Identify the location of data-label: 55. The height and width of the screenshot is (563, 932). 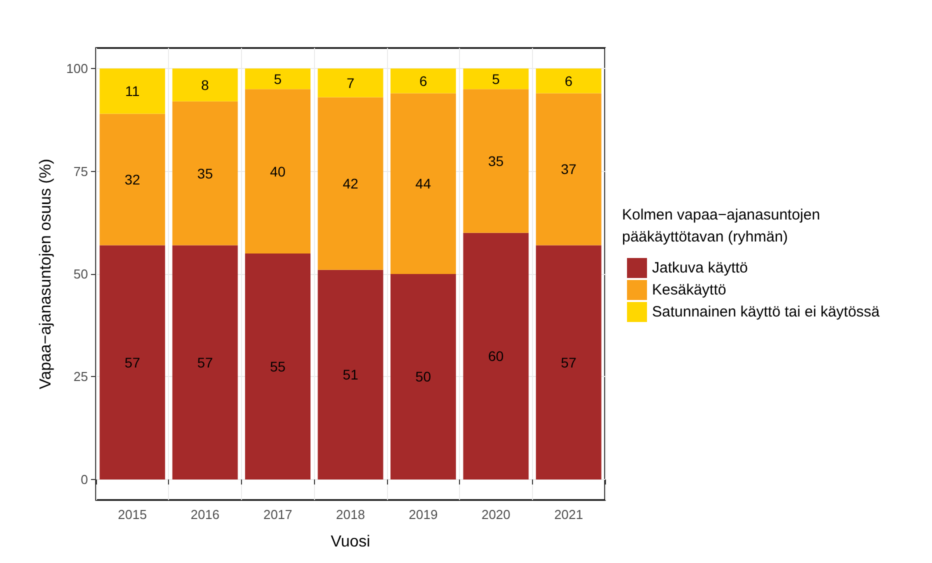
(278, 366).